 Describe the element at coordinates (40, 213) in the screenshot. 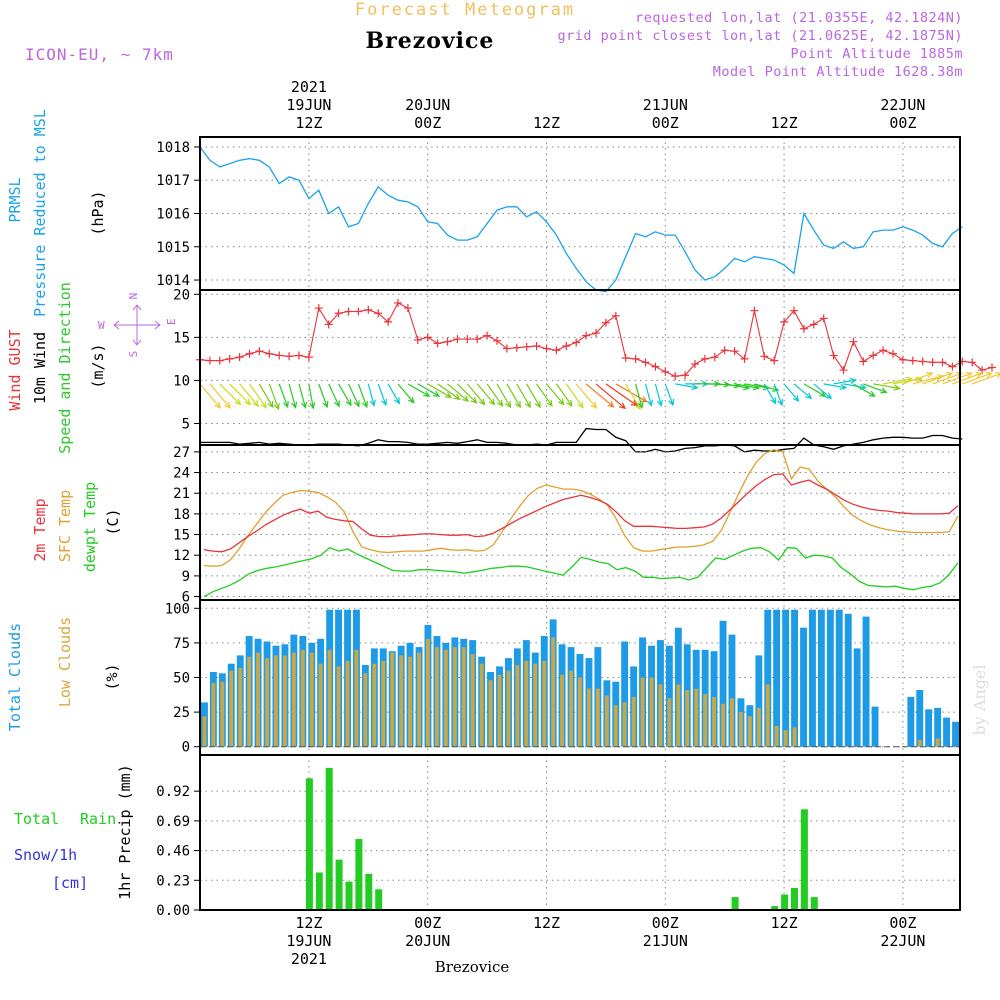

I see `y-axis-label: Pressure Reduced to MSL` at that location.